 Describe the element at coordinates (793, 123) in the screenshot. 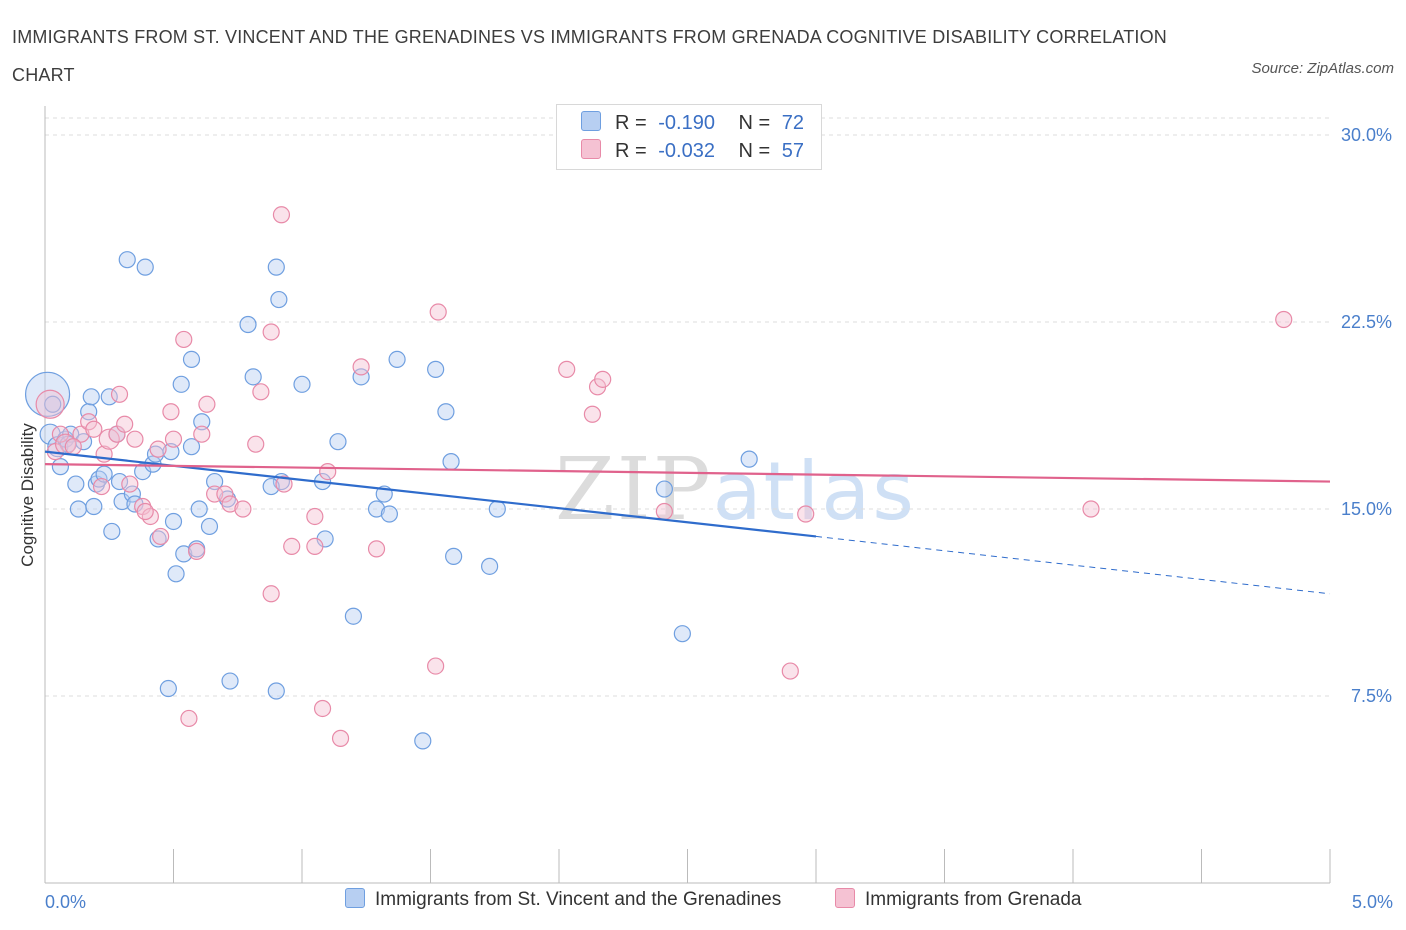

I see `legend-n-value-1: 72` at that location.